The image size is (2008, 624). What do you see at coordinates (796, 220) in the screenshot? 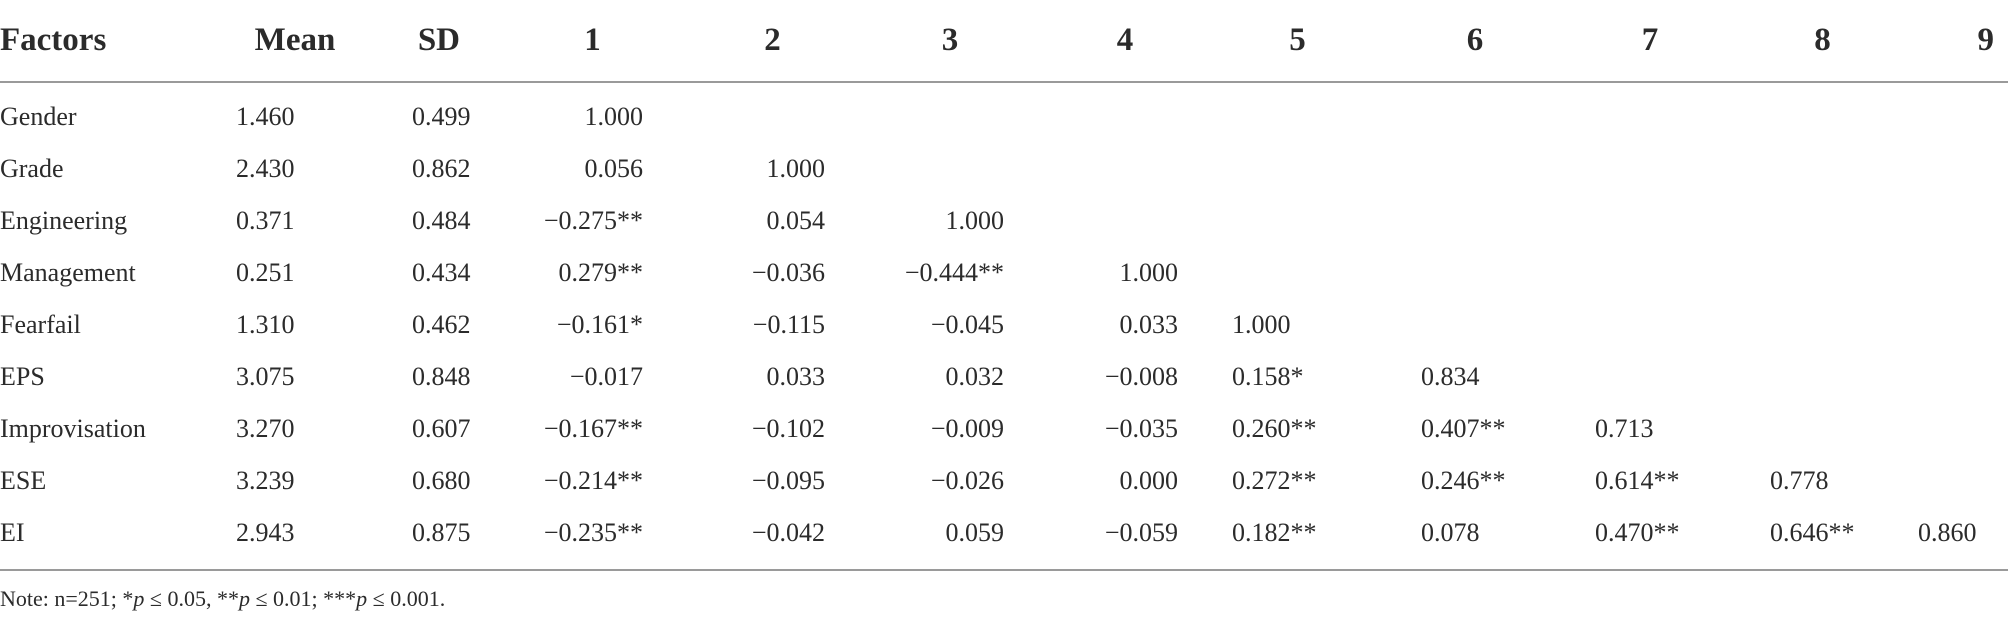
I see `corr-value: 0.054` at bounding box center [796, 220].